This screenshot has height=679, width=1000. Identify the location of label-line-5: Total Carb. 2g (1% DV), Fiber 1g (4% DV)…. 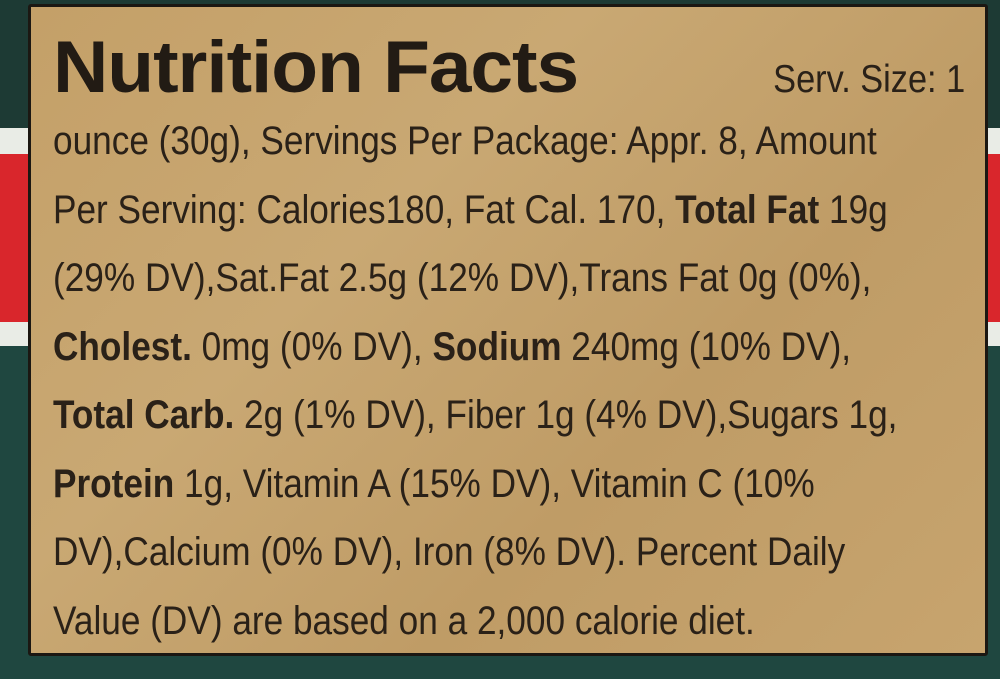
(526, 415).